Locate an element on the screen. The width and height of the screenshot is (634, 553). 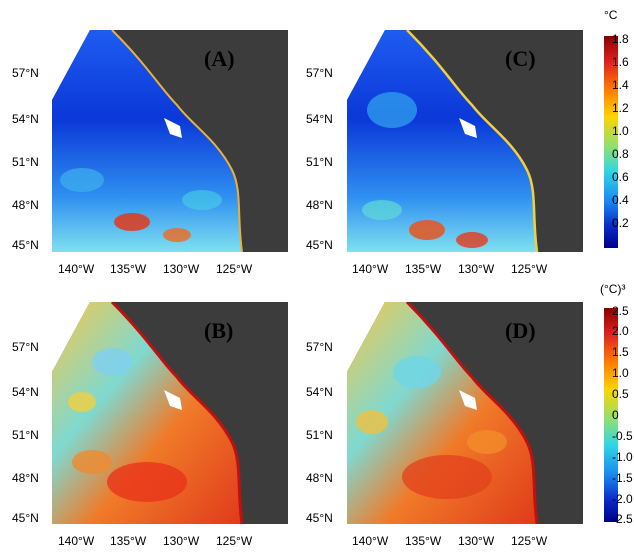
colorbar-tick: 2.5 is located at coordinates (620, 311).